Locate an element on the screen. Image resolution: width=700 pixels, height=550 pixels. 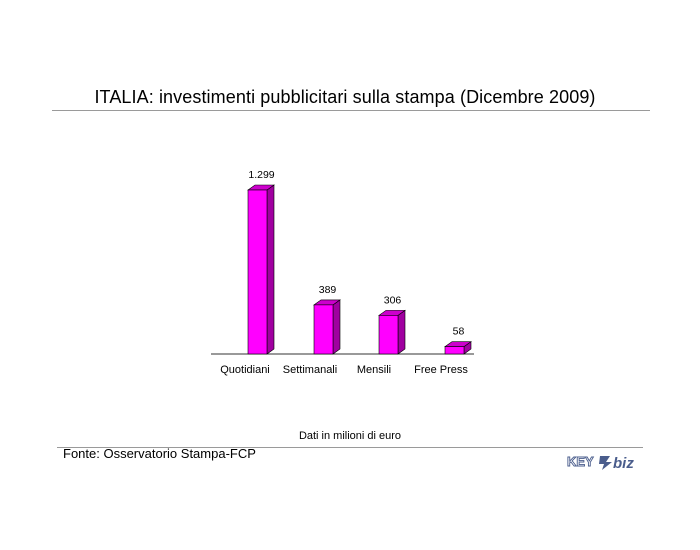
title-divider is located at coordinates (351, 110).